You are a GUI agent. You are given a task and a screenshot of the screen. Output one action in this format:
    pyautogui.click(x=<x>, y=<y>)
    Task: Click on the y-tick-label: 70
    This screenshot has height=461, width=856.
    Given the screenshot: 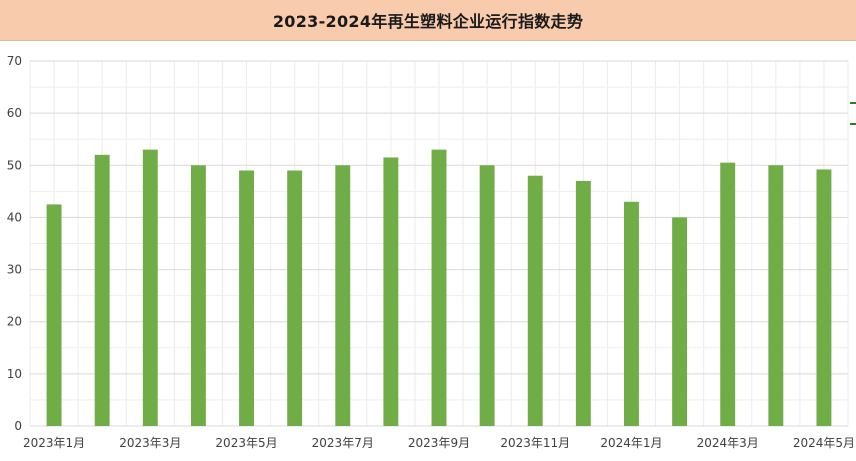 What is the action you would take?
    pyautogui.click(x=14, y=61)
    